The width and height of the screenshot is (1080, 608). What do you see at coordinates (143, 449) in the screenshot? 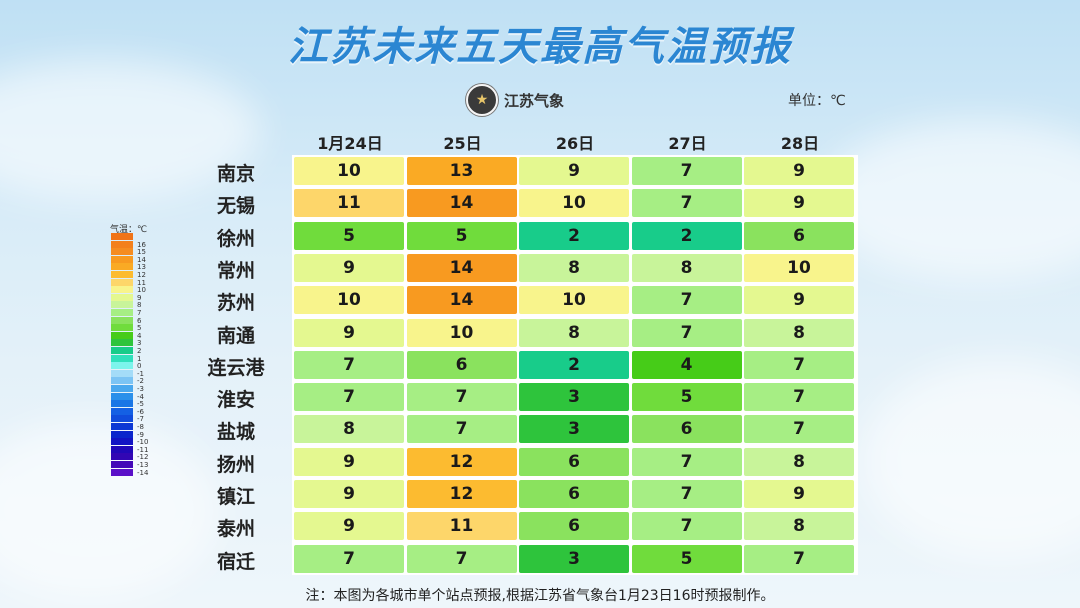
I see `legend-label: -11` at bounding box center [143, 449].